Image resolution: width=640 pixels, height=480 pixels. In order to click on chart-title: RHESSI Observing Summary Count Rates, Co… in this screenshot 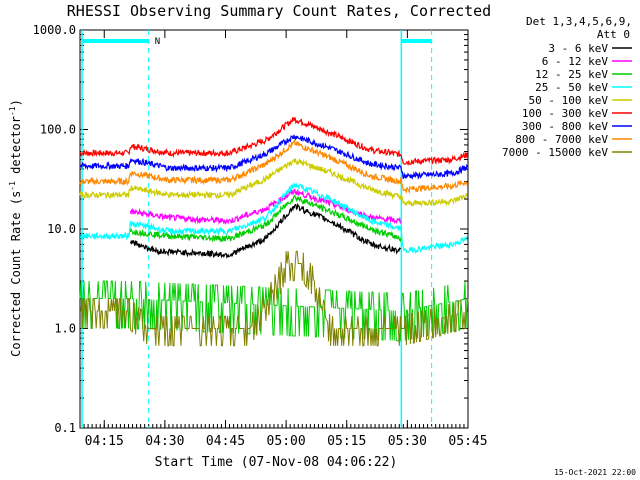, I will do `click(279, 11)`.